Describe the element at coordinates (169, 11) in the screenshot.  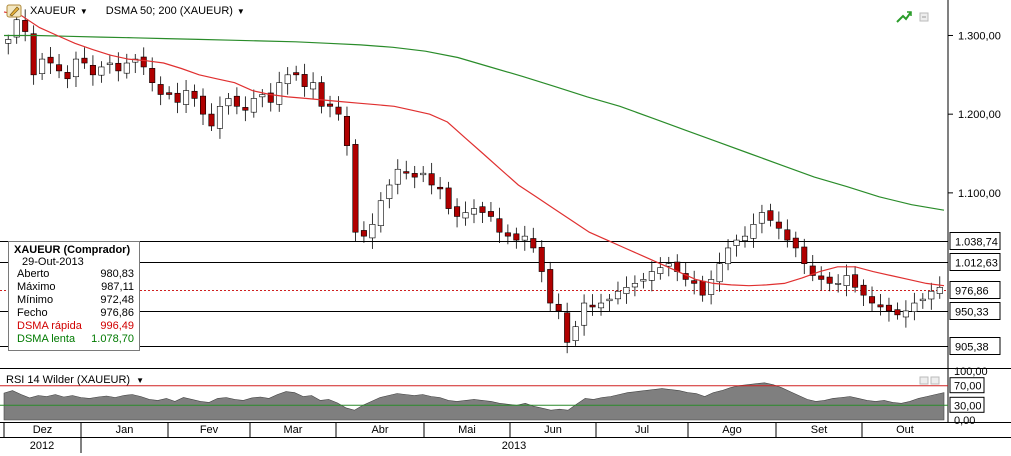
I see `indicator-label: DSMA 50; 200 (XAUEUR)` at that location.